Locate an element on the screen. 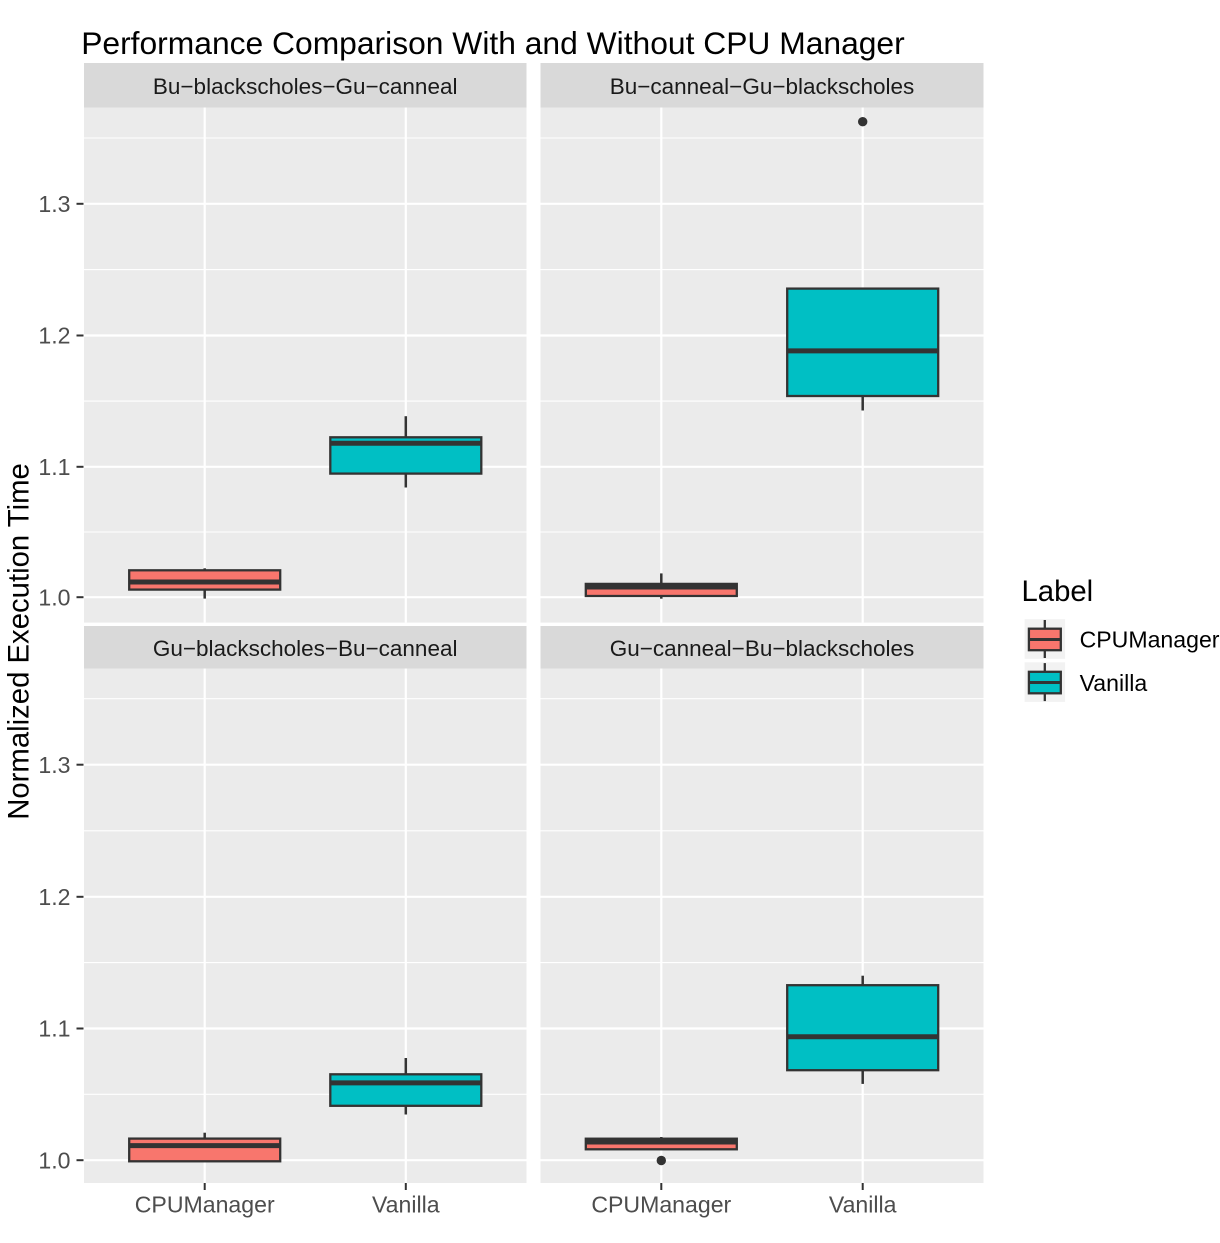 Image resolution: width=1220 pixels, height=1243 pixels. svg-text: Normalized Execution Time is located at coordinates (18, 641).